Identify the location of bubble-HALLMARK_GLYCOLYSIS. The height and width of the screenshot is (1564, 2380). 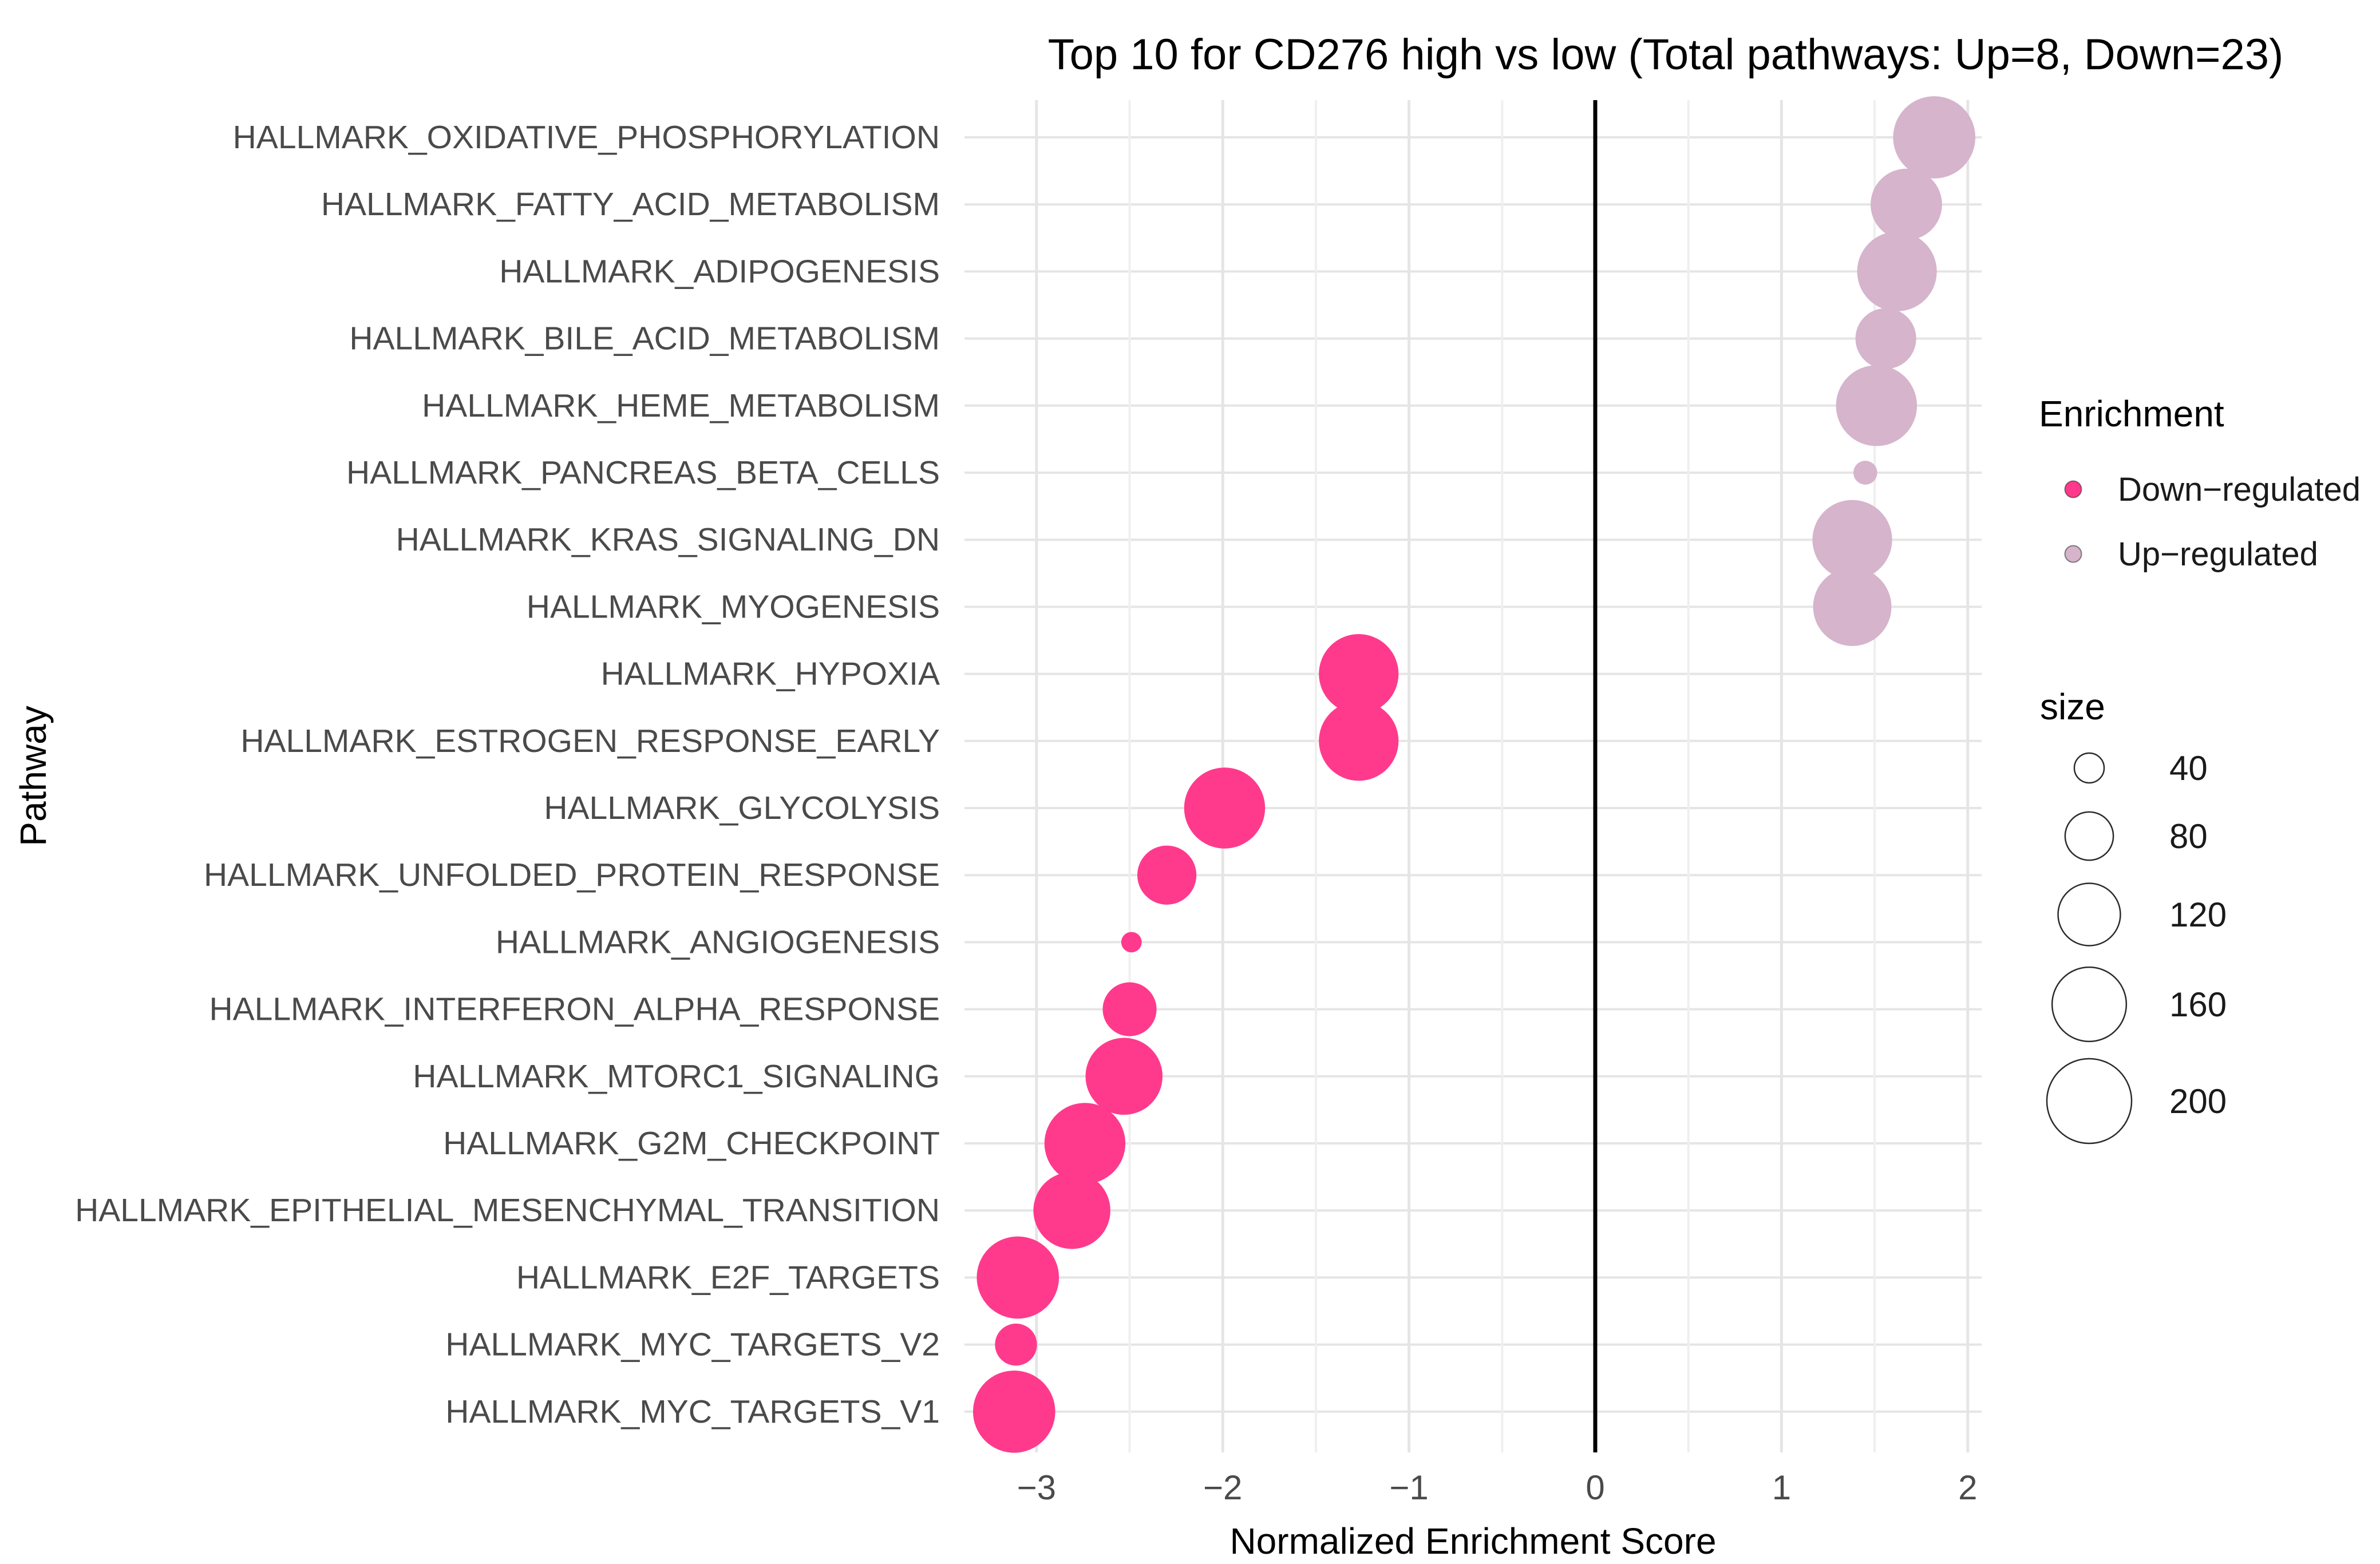
(1225, 808).